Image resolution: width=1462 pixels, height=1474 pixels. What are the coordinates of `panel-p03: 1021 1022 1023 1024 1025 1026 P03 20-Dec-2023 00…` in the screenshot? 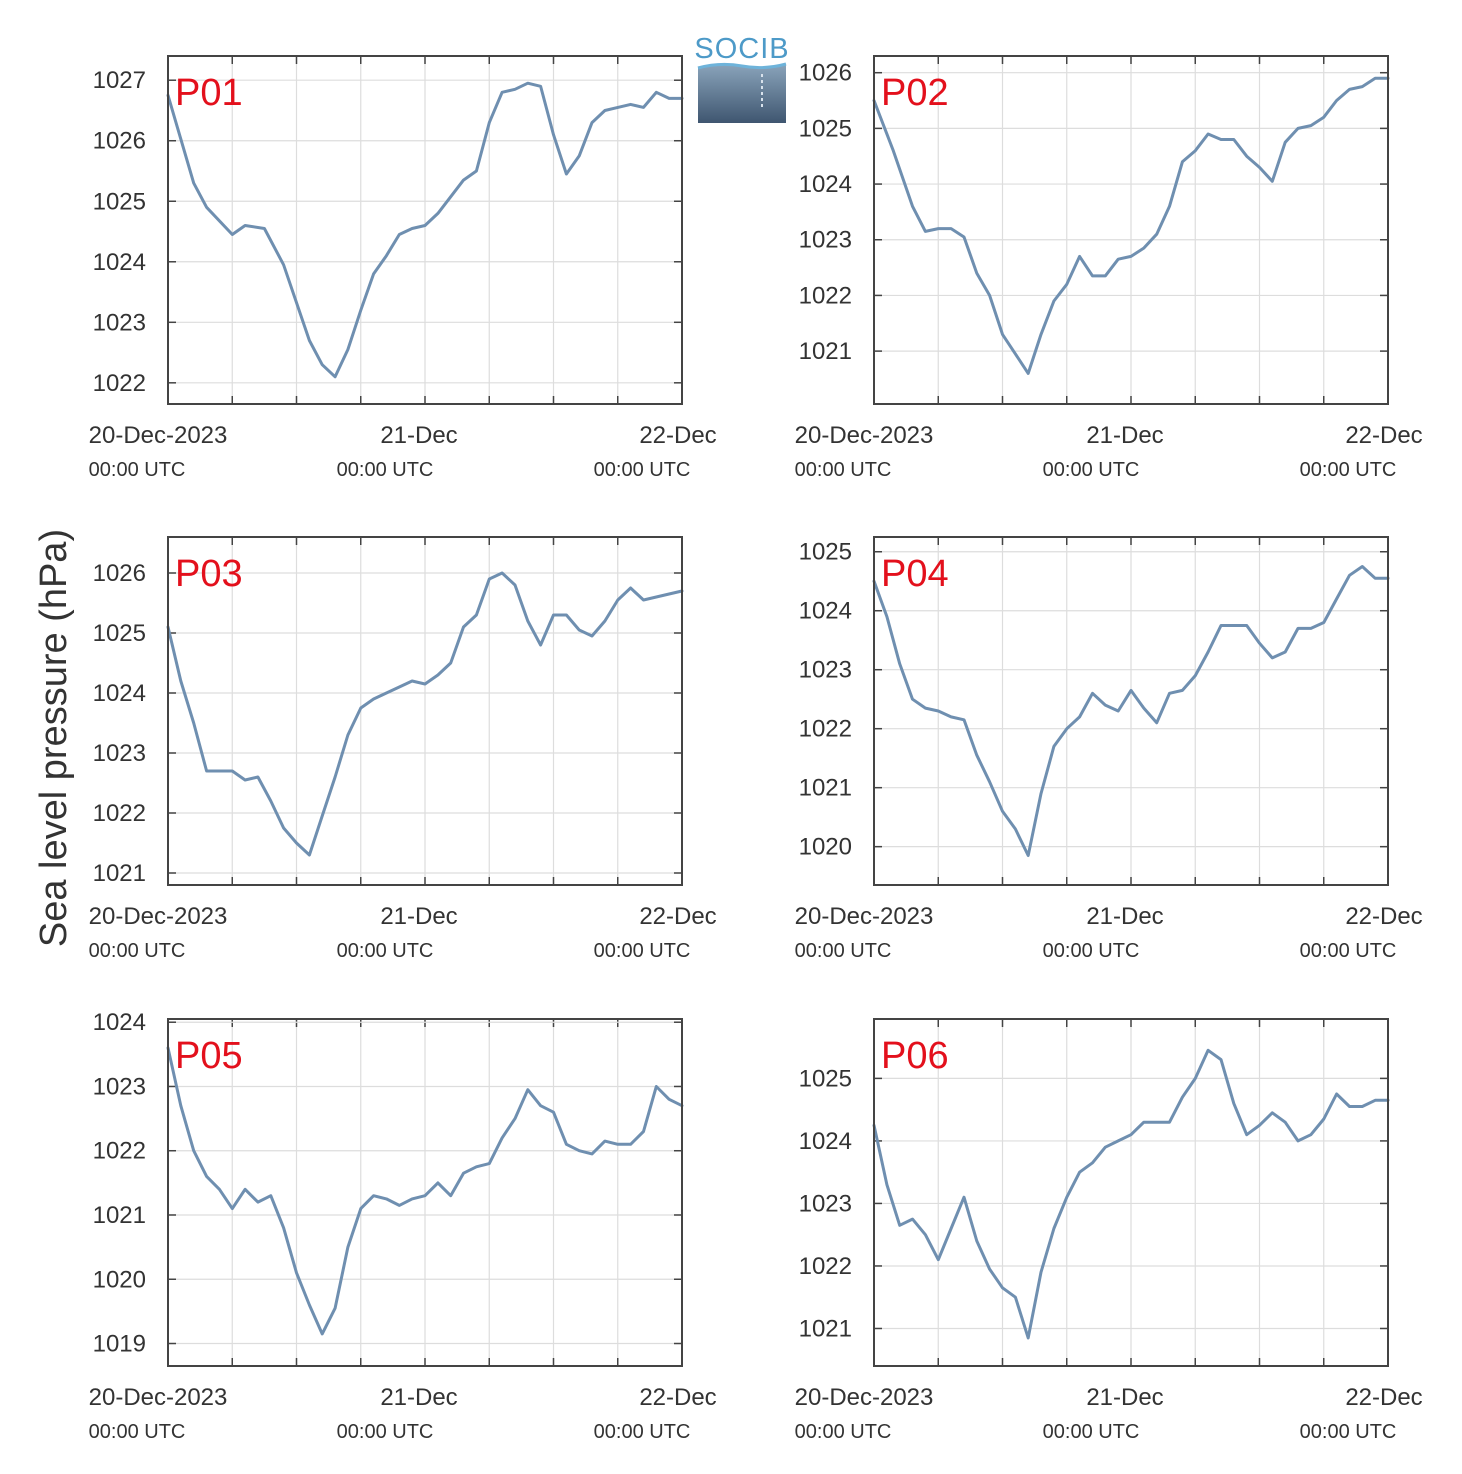 It's located at (403, 749).